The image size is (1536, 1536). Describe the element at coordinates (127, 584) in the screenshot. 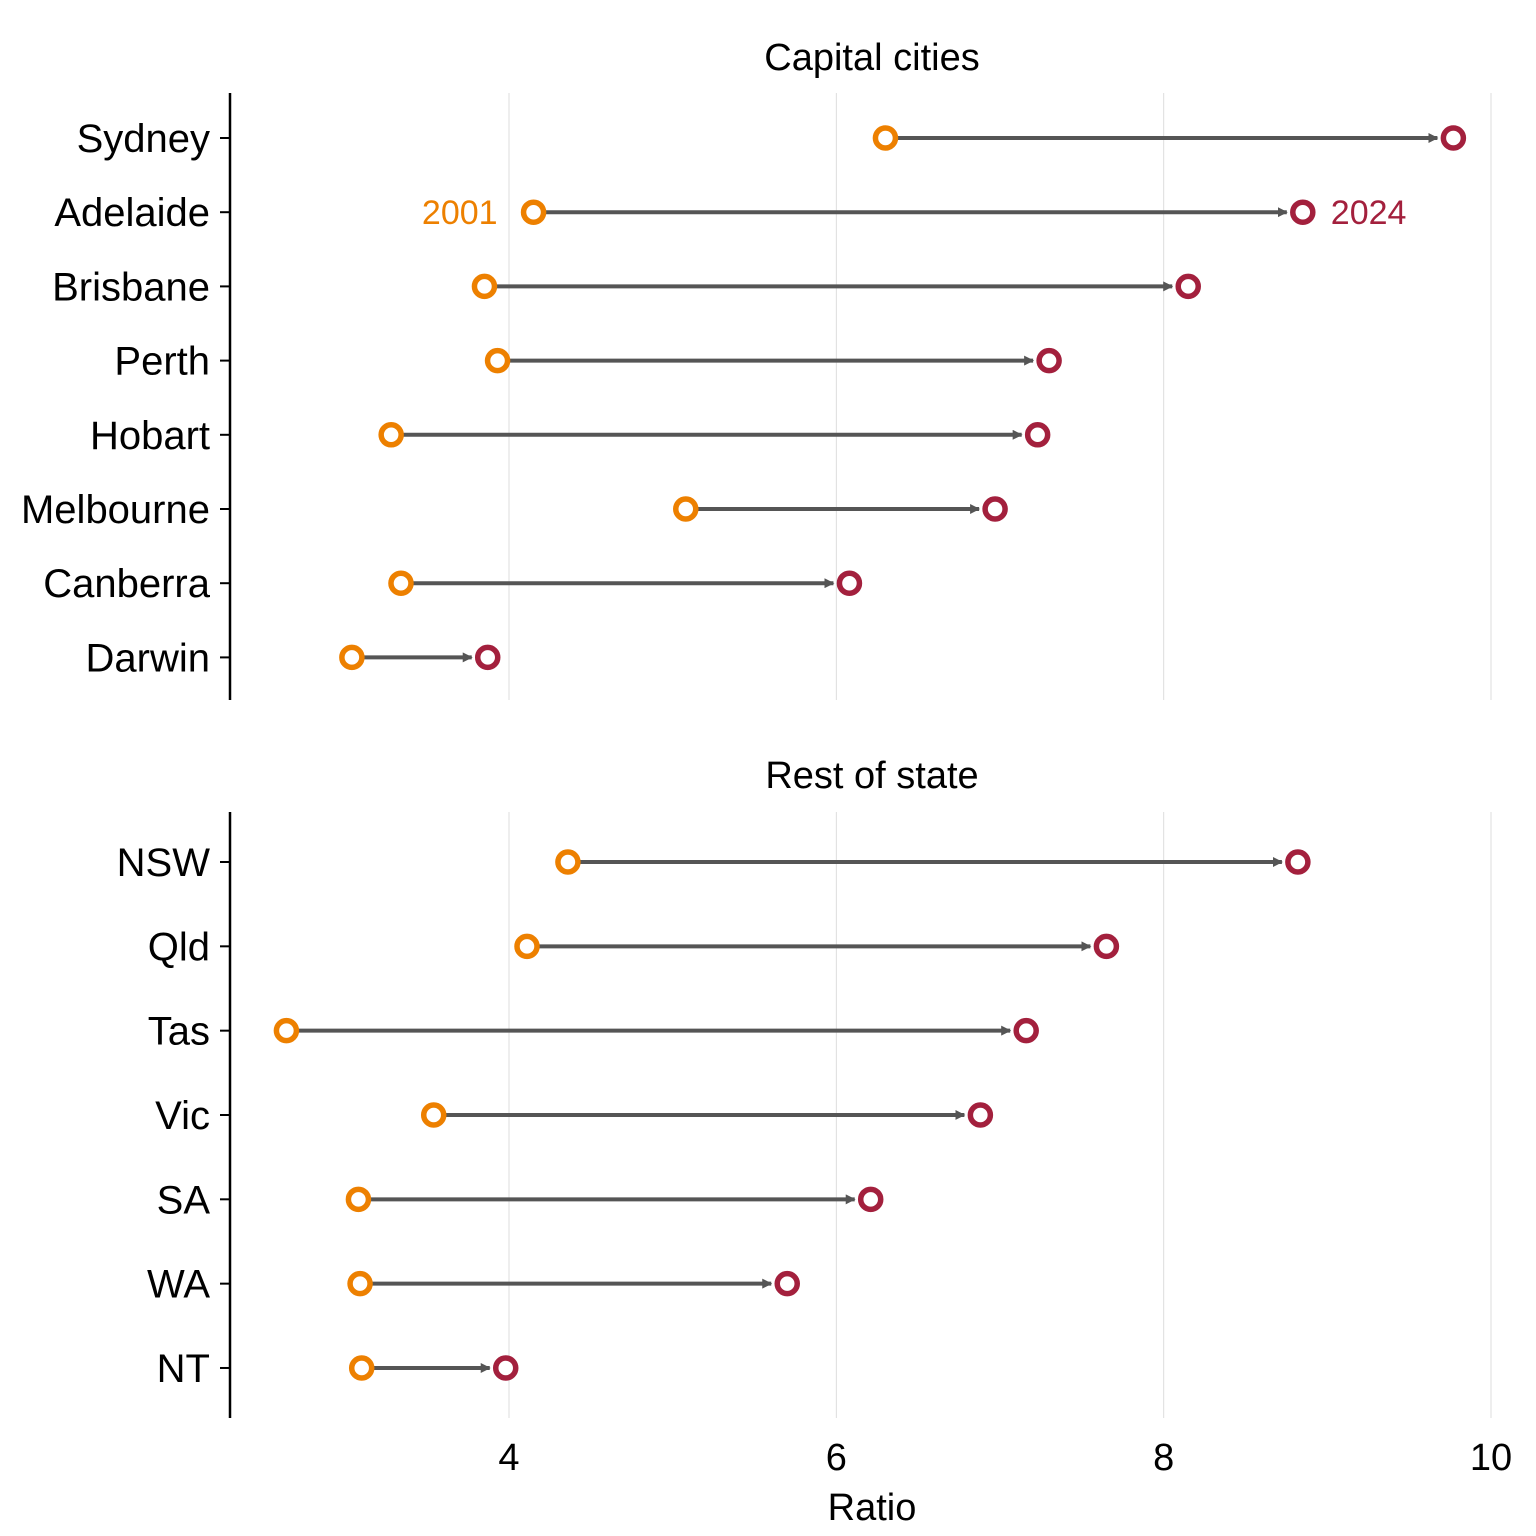

I see `category-label: Canberra` at that location.